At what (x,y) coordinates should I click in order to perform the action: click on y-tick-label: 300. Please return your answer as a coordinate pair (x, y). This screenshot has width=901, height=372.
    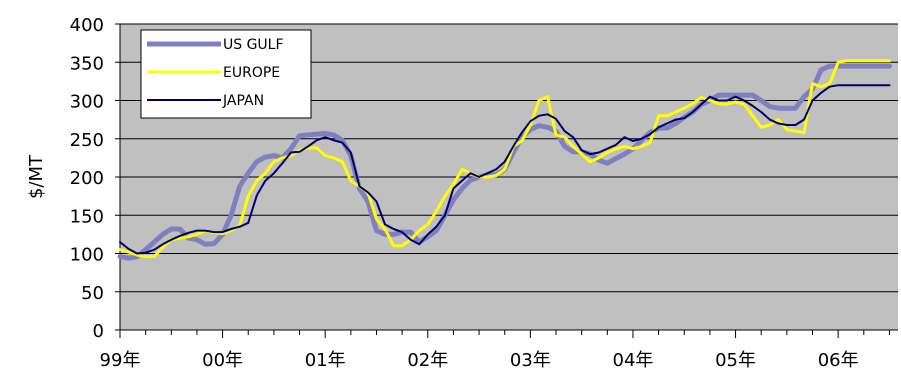
    Looking at the image, I should click on (87, 102).